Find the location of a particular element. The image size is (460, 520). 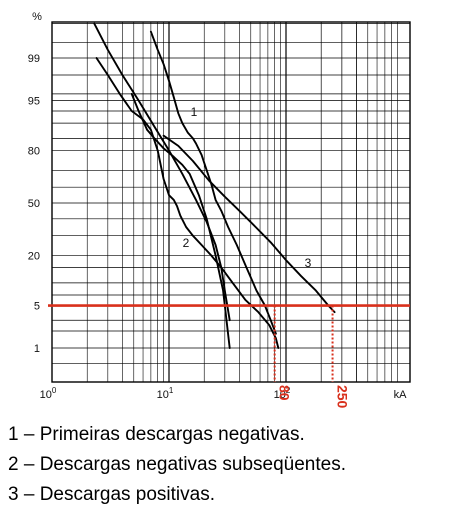

legend-item-3: 3 – Descargas positivas. is located at coordinates (111, 494).